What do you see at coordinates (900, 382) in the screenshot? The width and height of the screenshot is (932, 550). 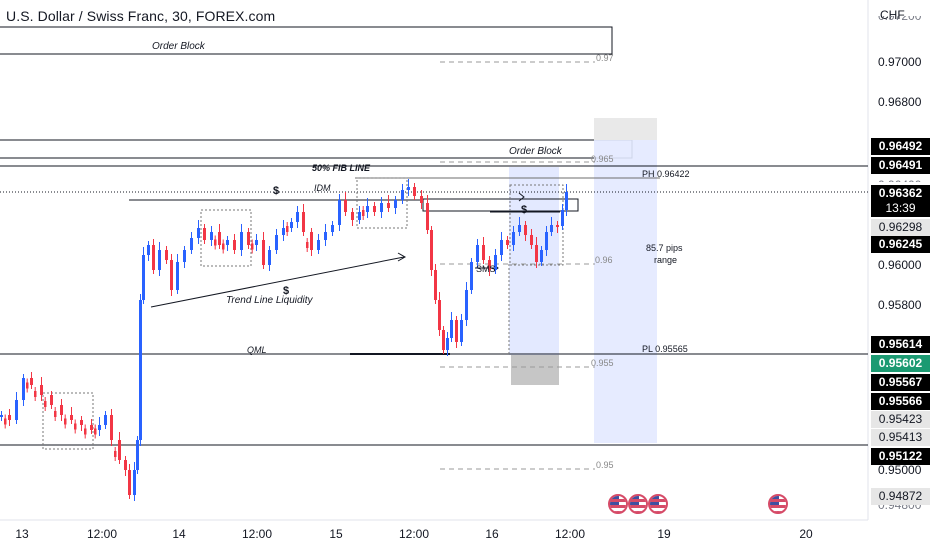 I see `price-badge: 0.95567` at bounding box center [900, 382].